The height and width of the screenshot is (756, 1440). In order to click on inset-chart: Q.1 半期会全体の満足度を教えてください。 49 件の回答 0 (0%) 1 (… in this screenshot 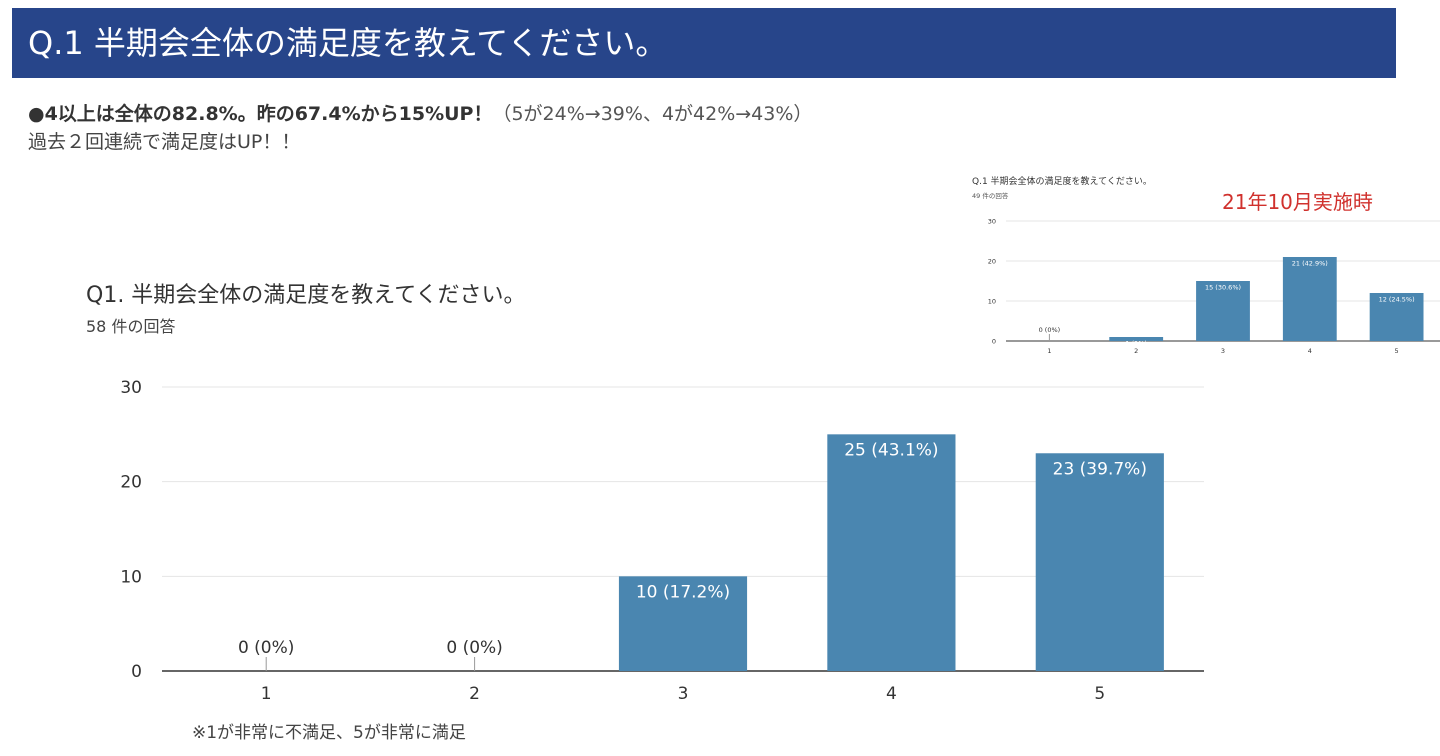, I will do `click(1206, 265)`.